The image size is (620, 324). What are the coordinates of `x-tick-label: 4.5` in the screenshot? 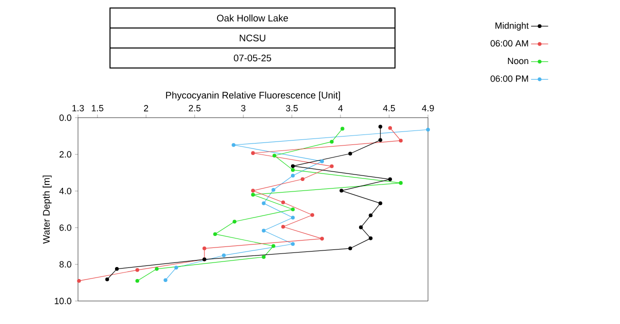 It's located at (389, 108).